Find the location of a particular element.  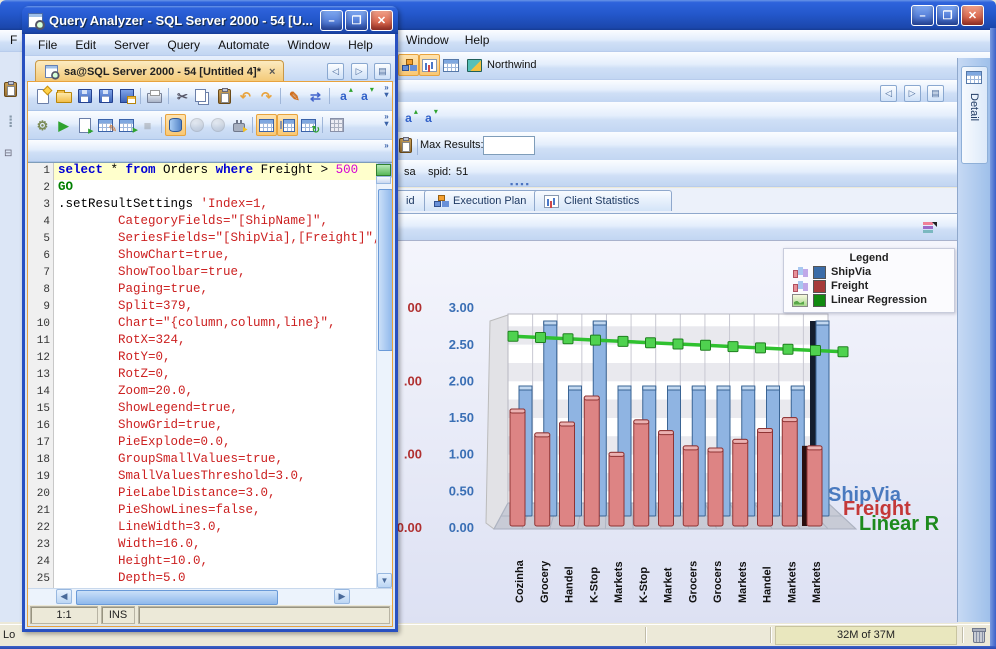

toolbar-overflow-icon-3: » is located at coordinates (386, 145).